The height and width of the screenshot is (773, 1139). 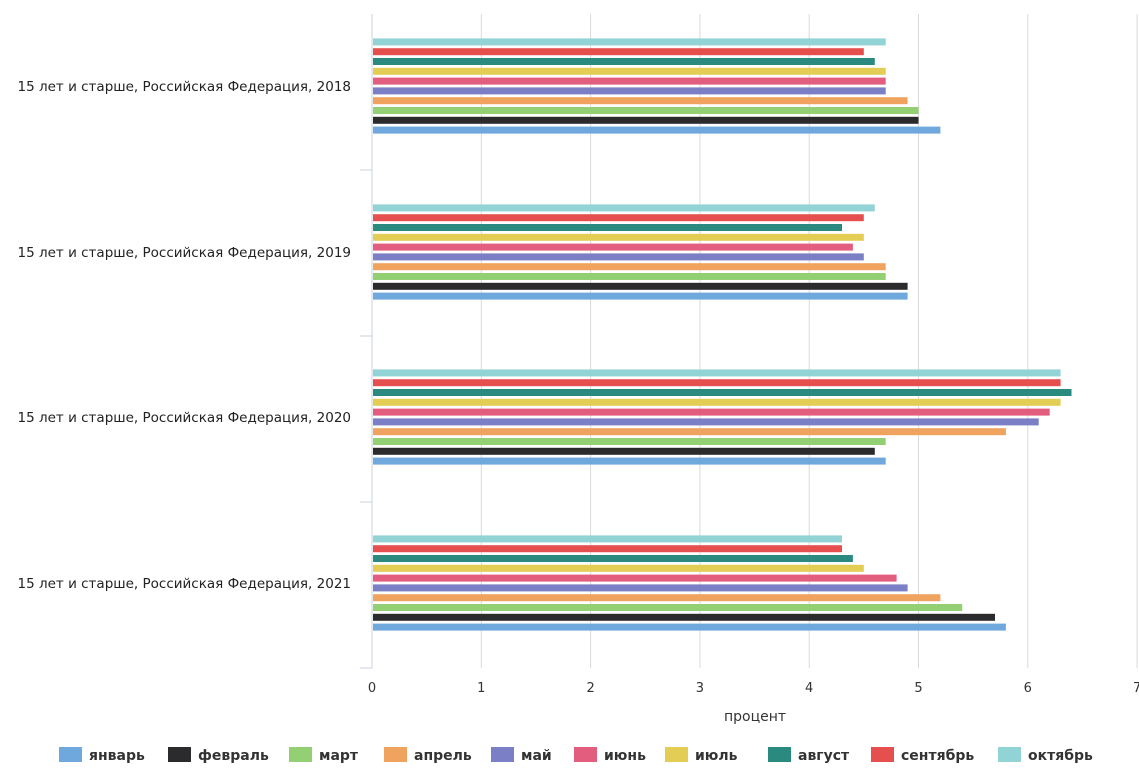 What do you see at coordinates (918, 688) in the screenshot?
I see `x-tick-label: 5` at bounding box center [918, 688].